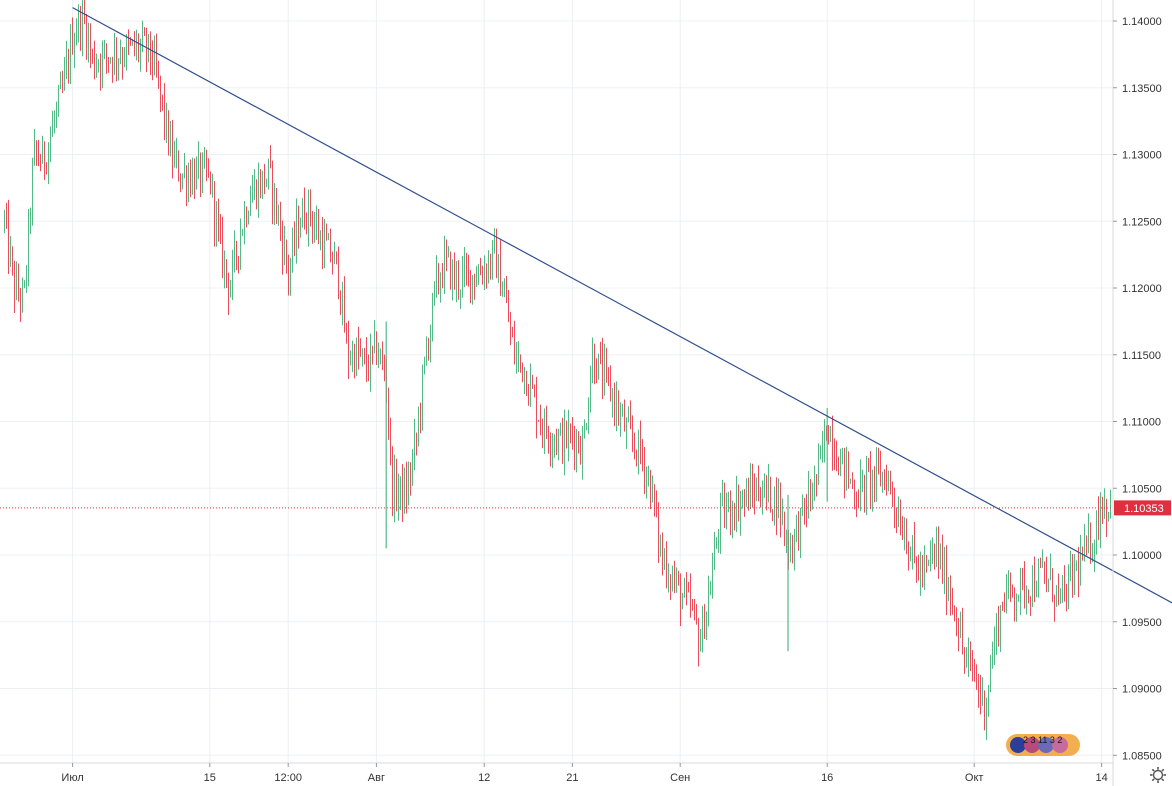 This screenshot has width=1172, height=786. I want to click on settings-button, so click(1158, 775).